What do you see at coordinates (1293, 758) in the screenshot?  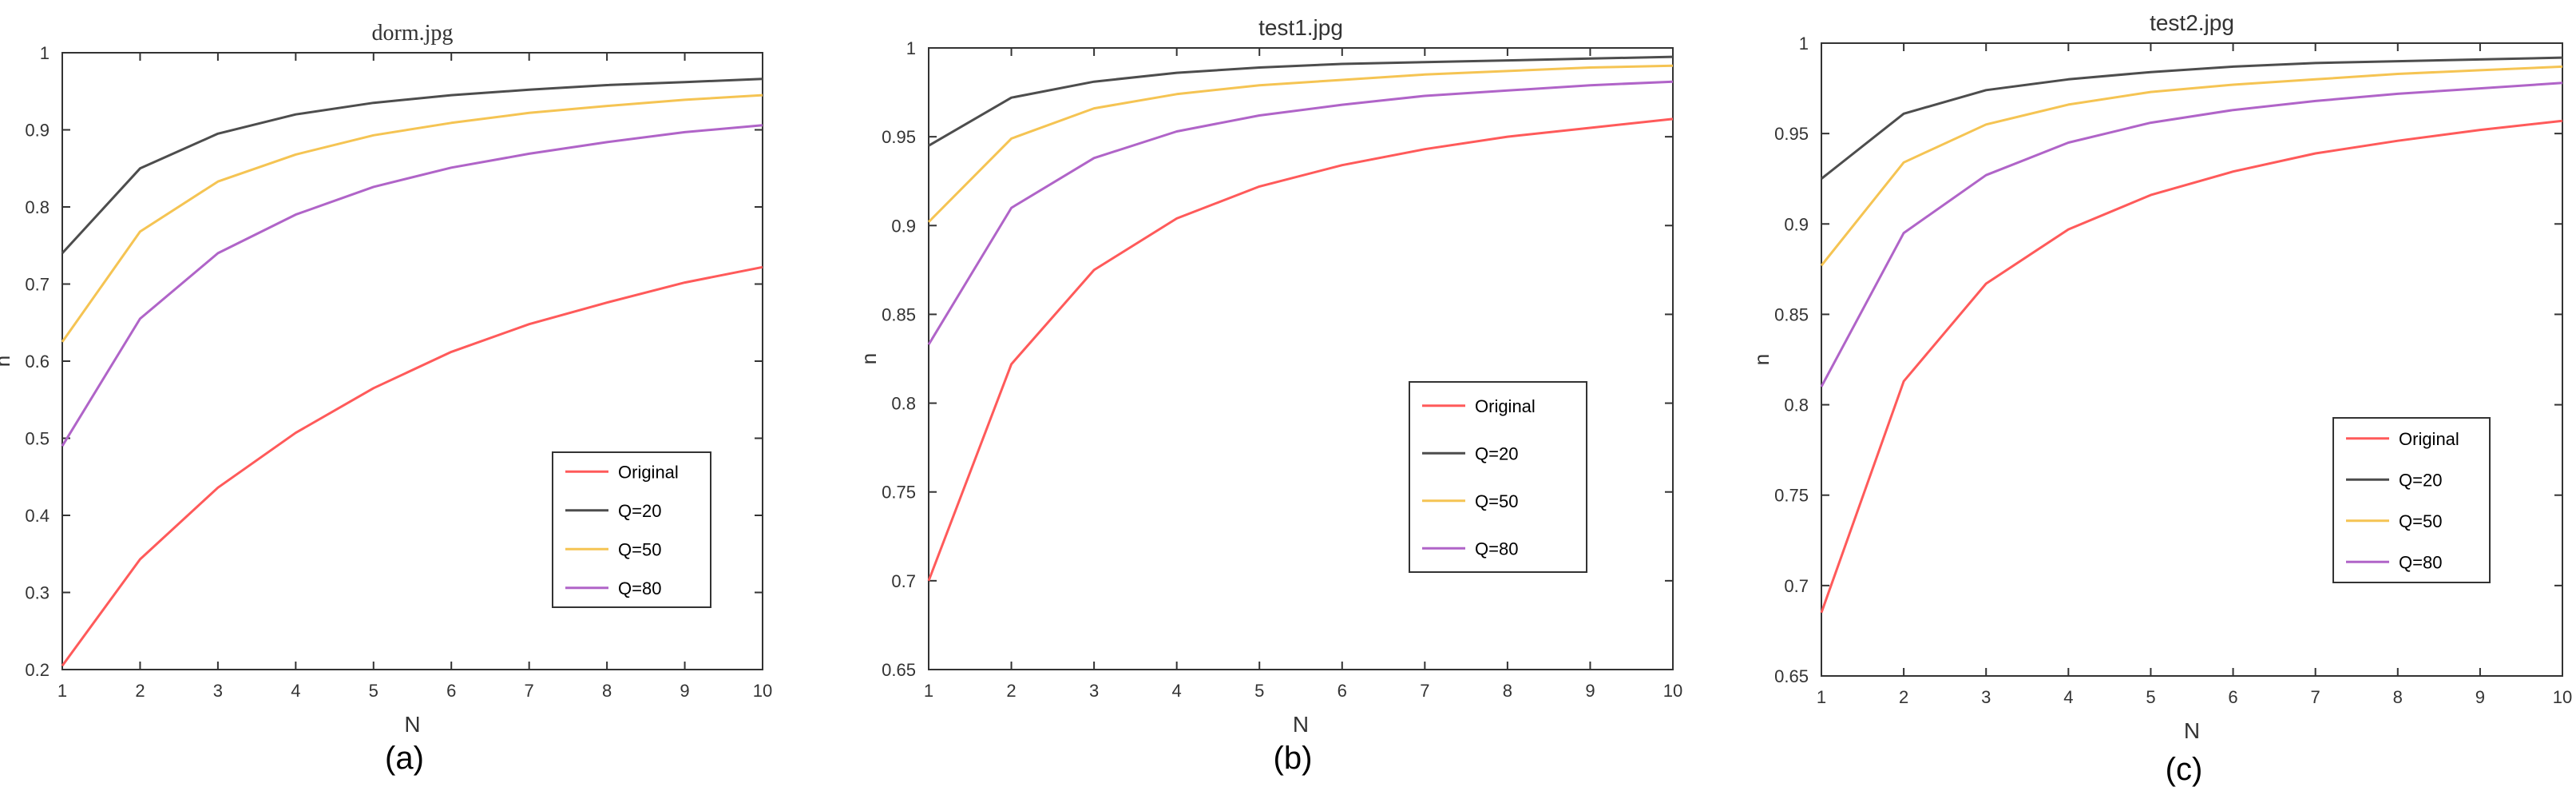 I see `panel-caption: (b)` at bounding box center [1293, 758].